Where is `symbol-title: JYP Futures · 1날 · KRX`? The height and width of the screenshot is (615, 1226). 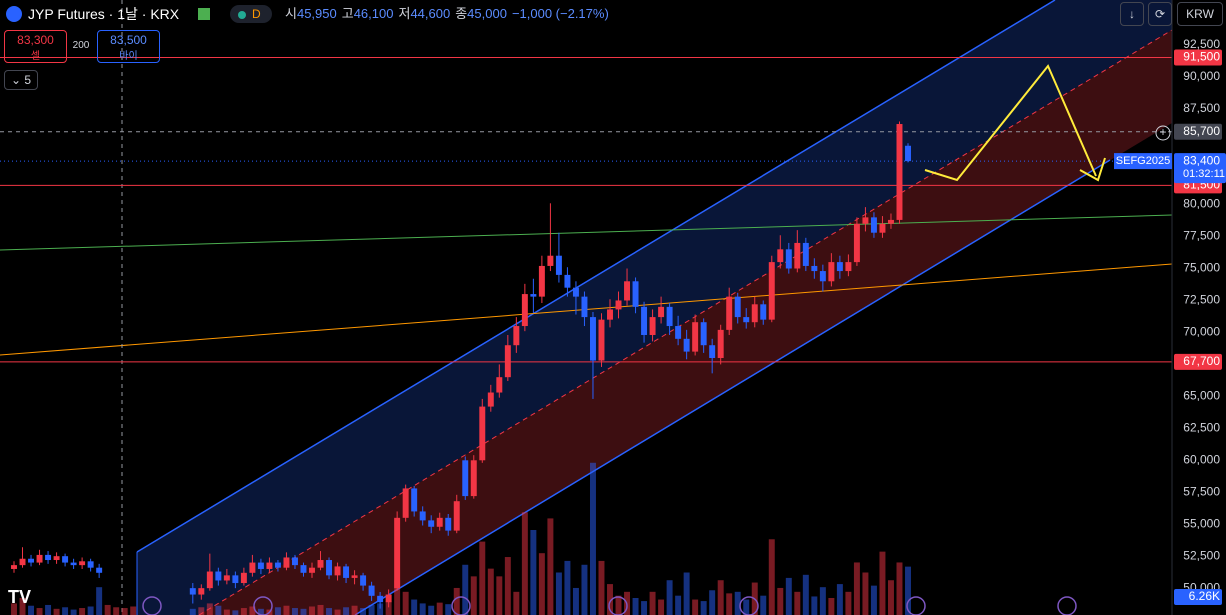
symbol-title: JYP Futures · 1날 · KRX is located at coordinates (104, 14).